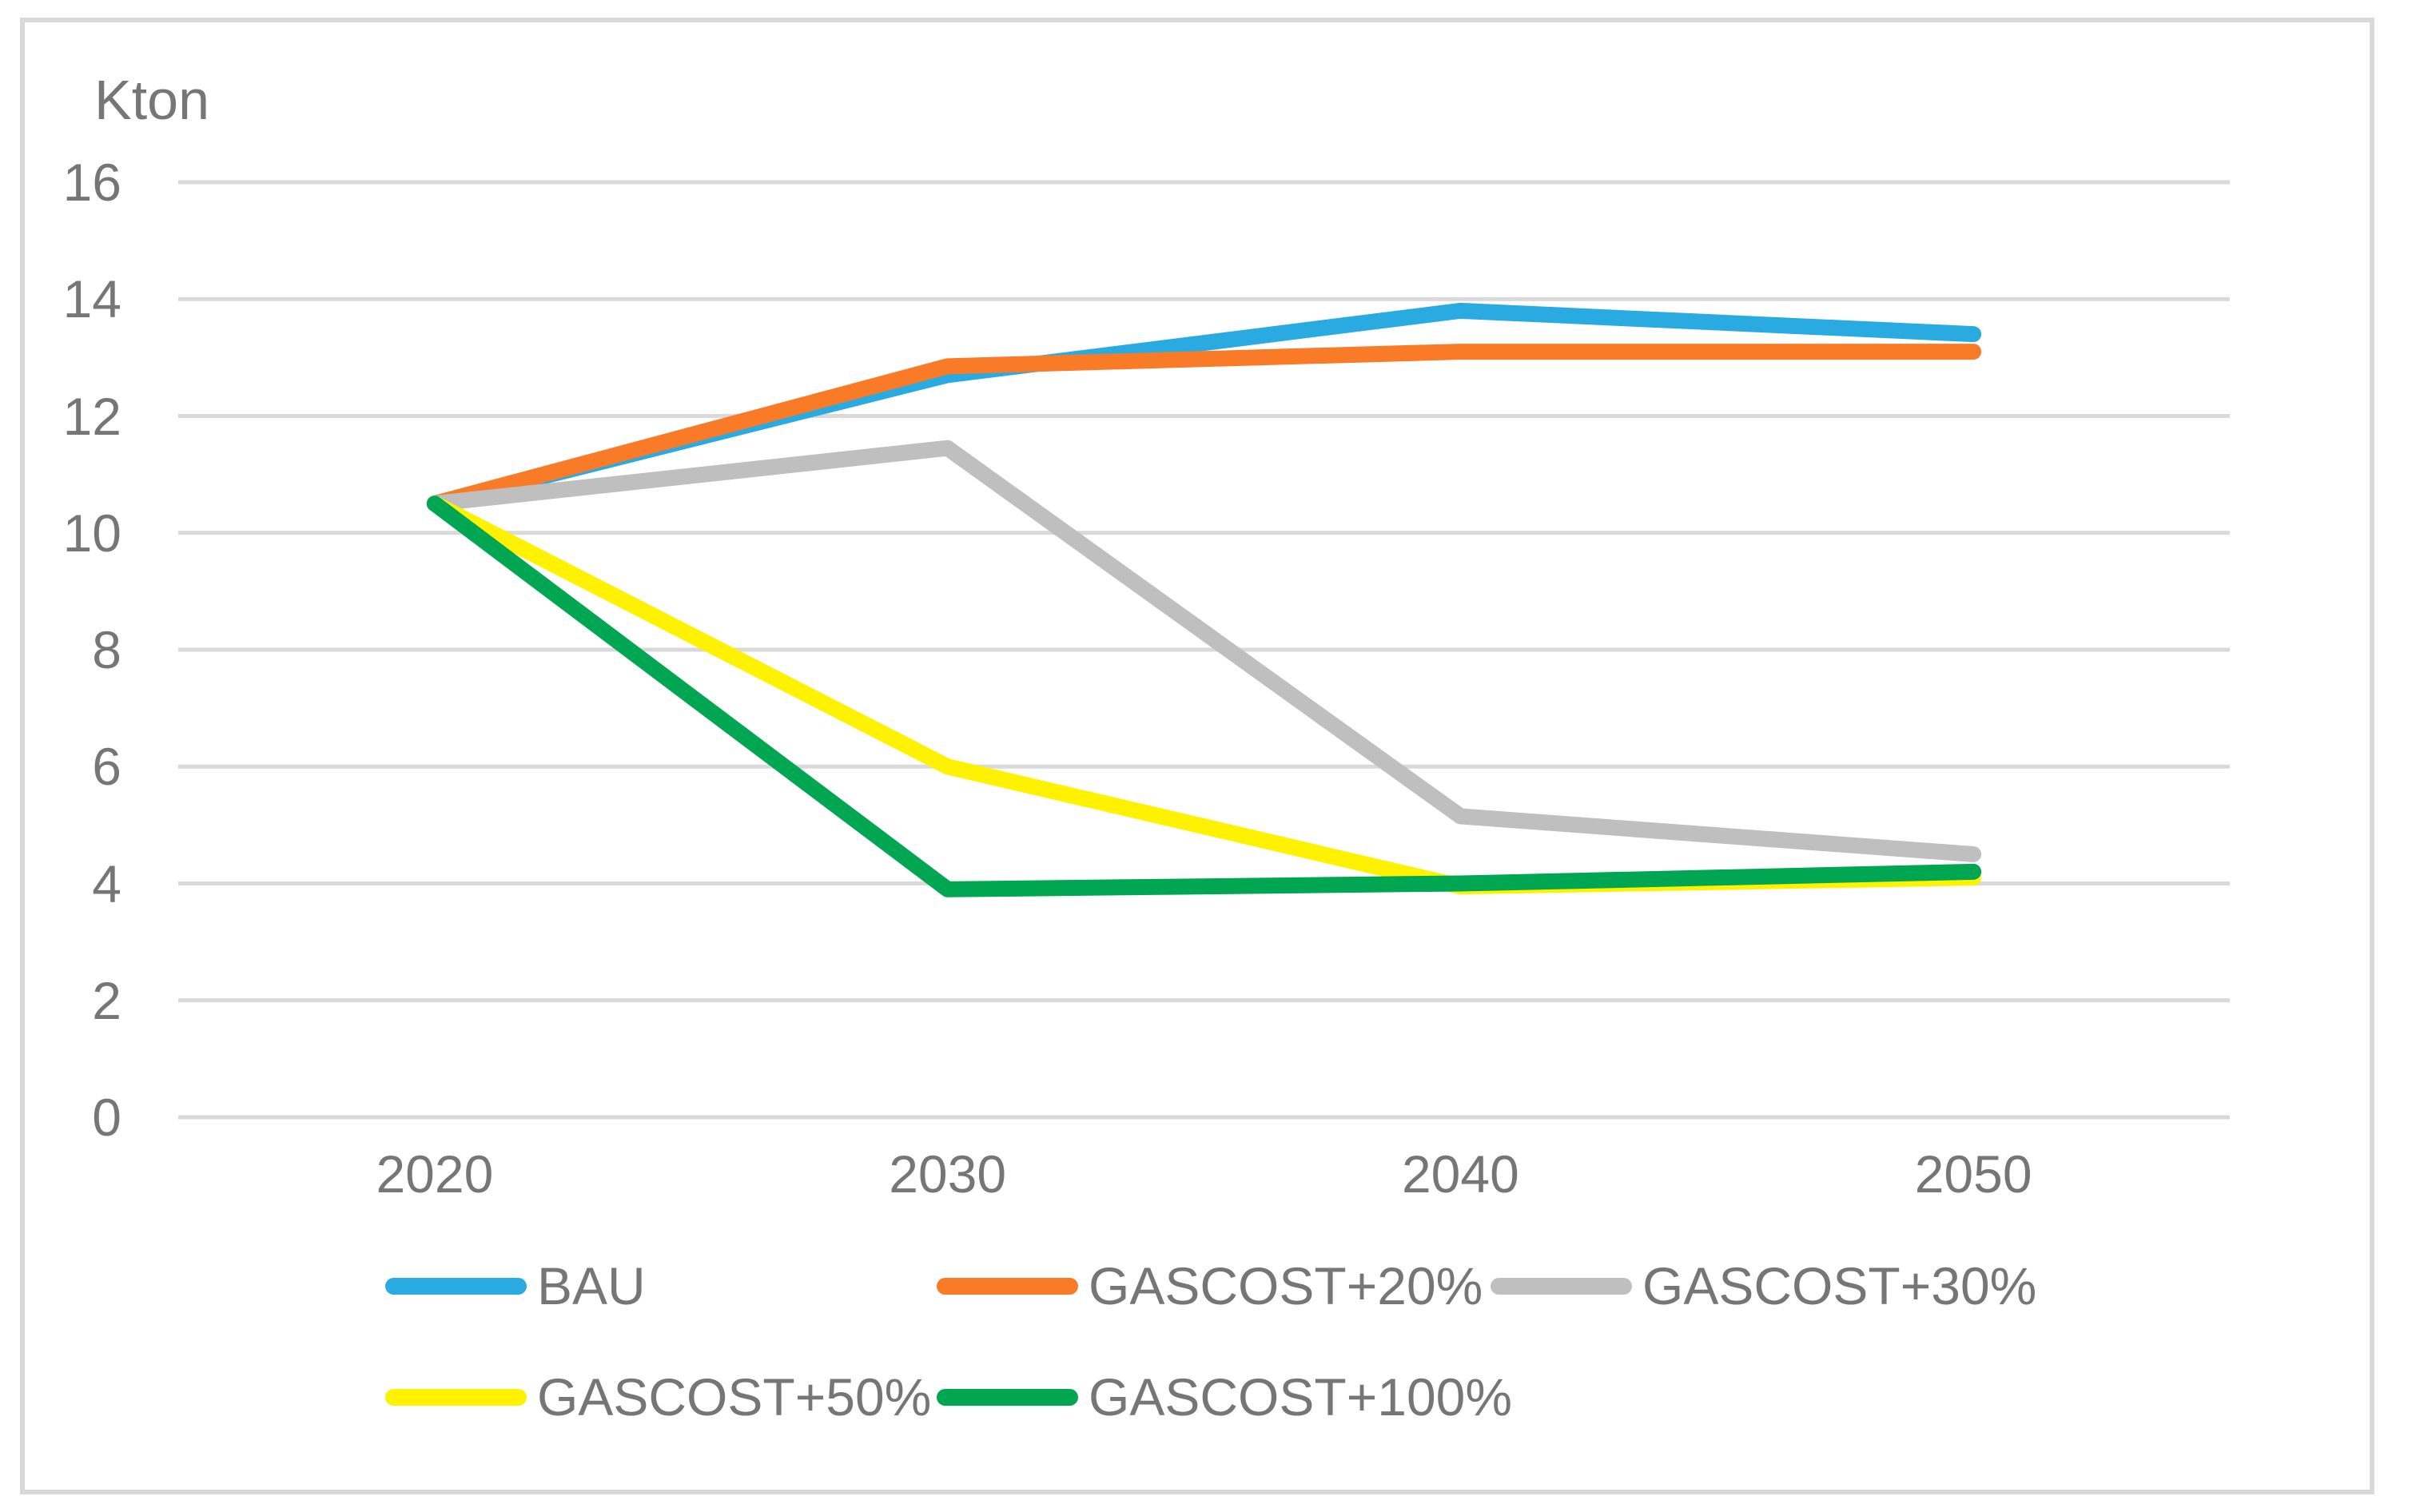 Image resolution: width=2412 pixels, height=1512 pixels. I want to click on legend-label-bau: BAU, so click(591, 1285).